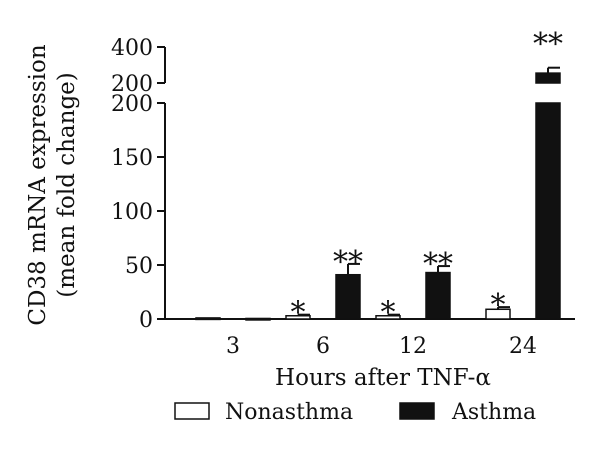 This screenshot has height=449, width=600. What do you see at coordinates (233, 346) in the screenshot?
I see `x-tick-label: 3` at bounding box center [233, 346].